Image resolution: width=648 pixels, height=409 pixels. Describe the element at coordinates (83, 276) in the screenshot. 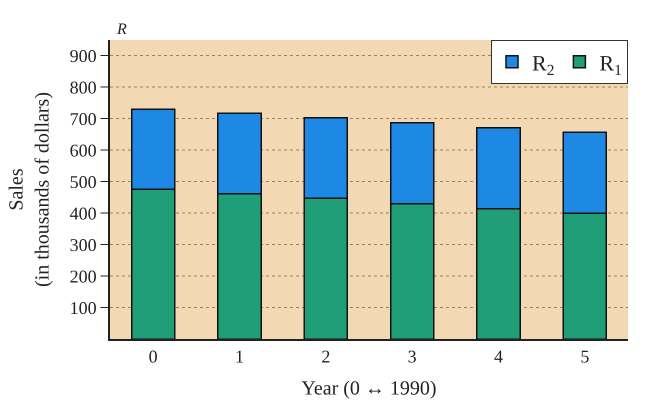

I see `y-tick-label: 200` at that location.